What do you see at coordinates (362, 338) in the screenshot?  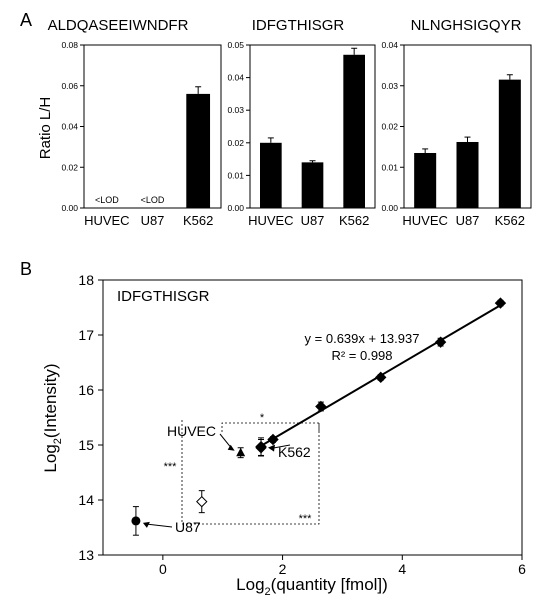 I see `fit-equation: y = 0.639x + 13.937` at bounding box center [362, 338].